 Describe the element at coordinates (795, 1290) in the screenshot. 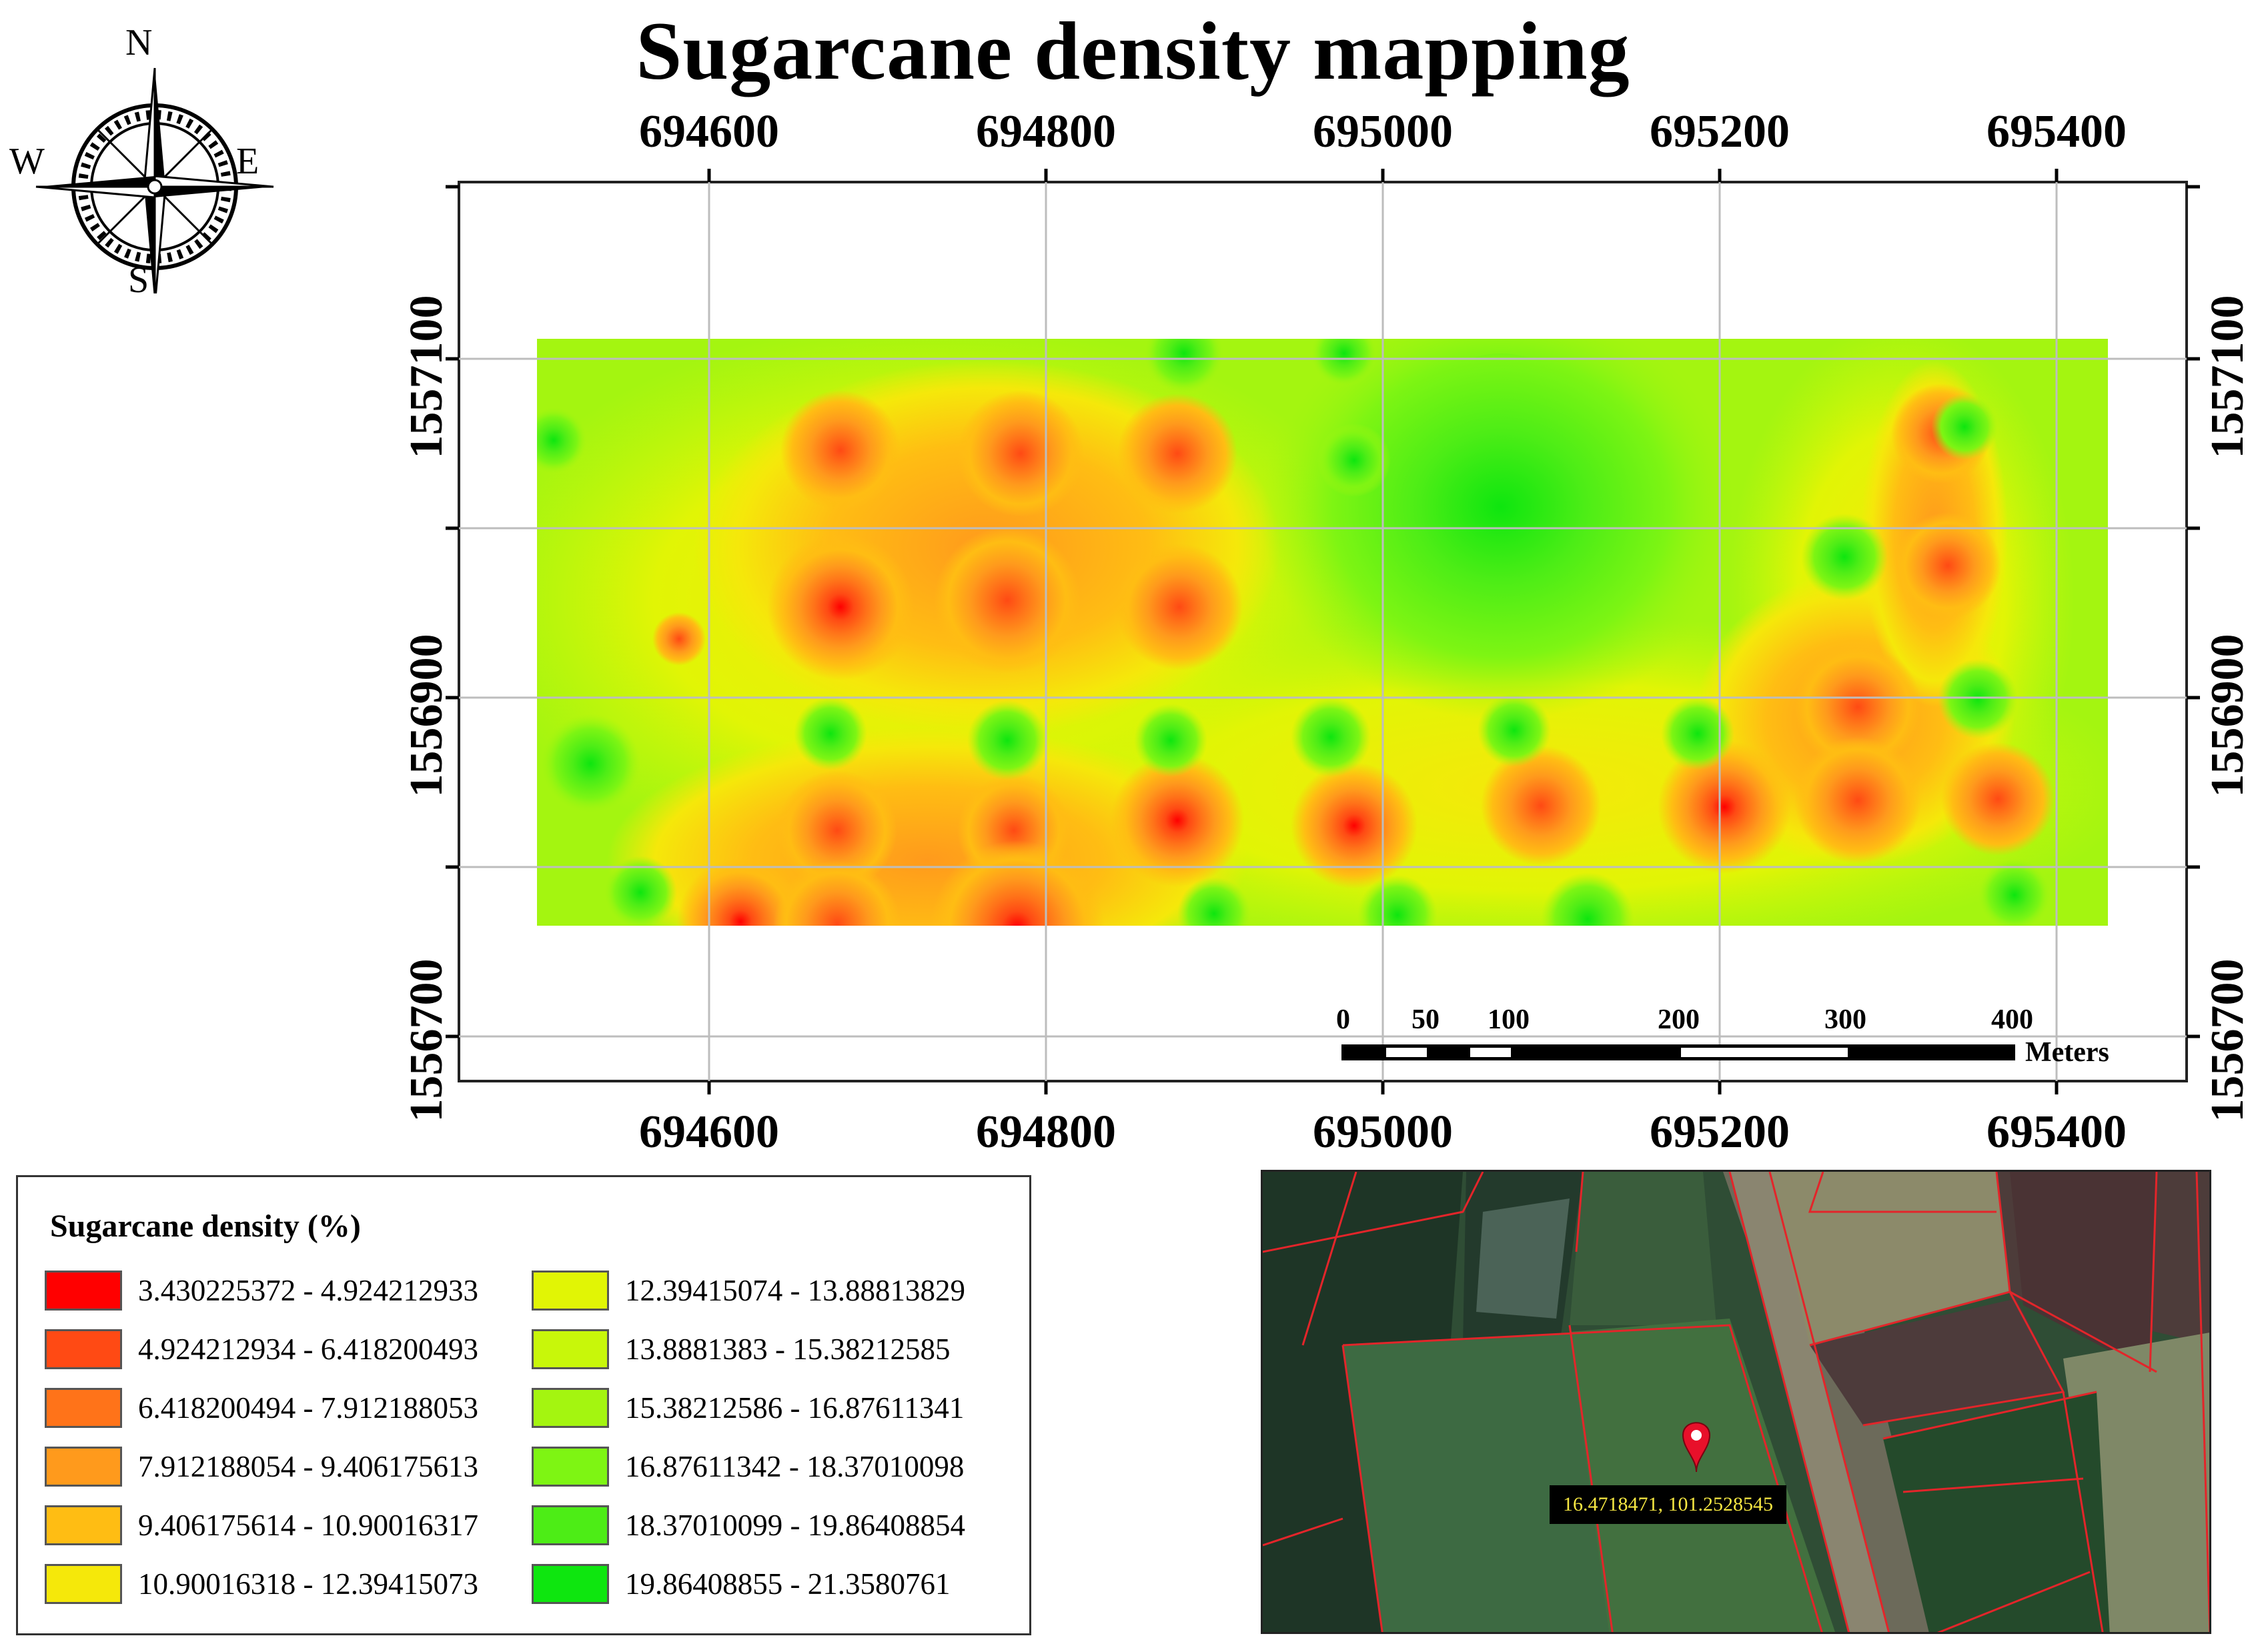

I see `legend-label: 12.39415074 - 13.88813829` at that location.